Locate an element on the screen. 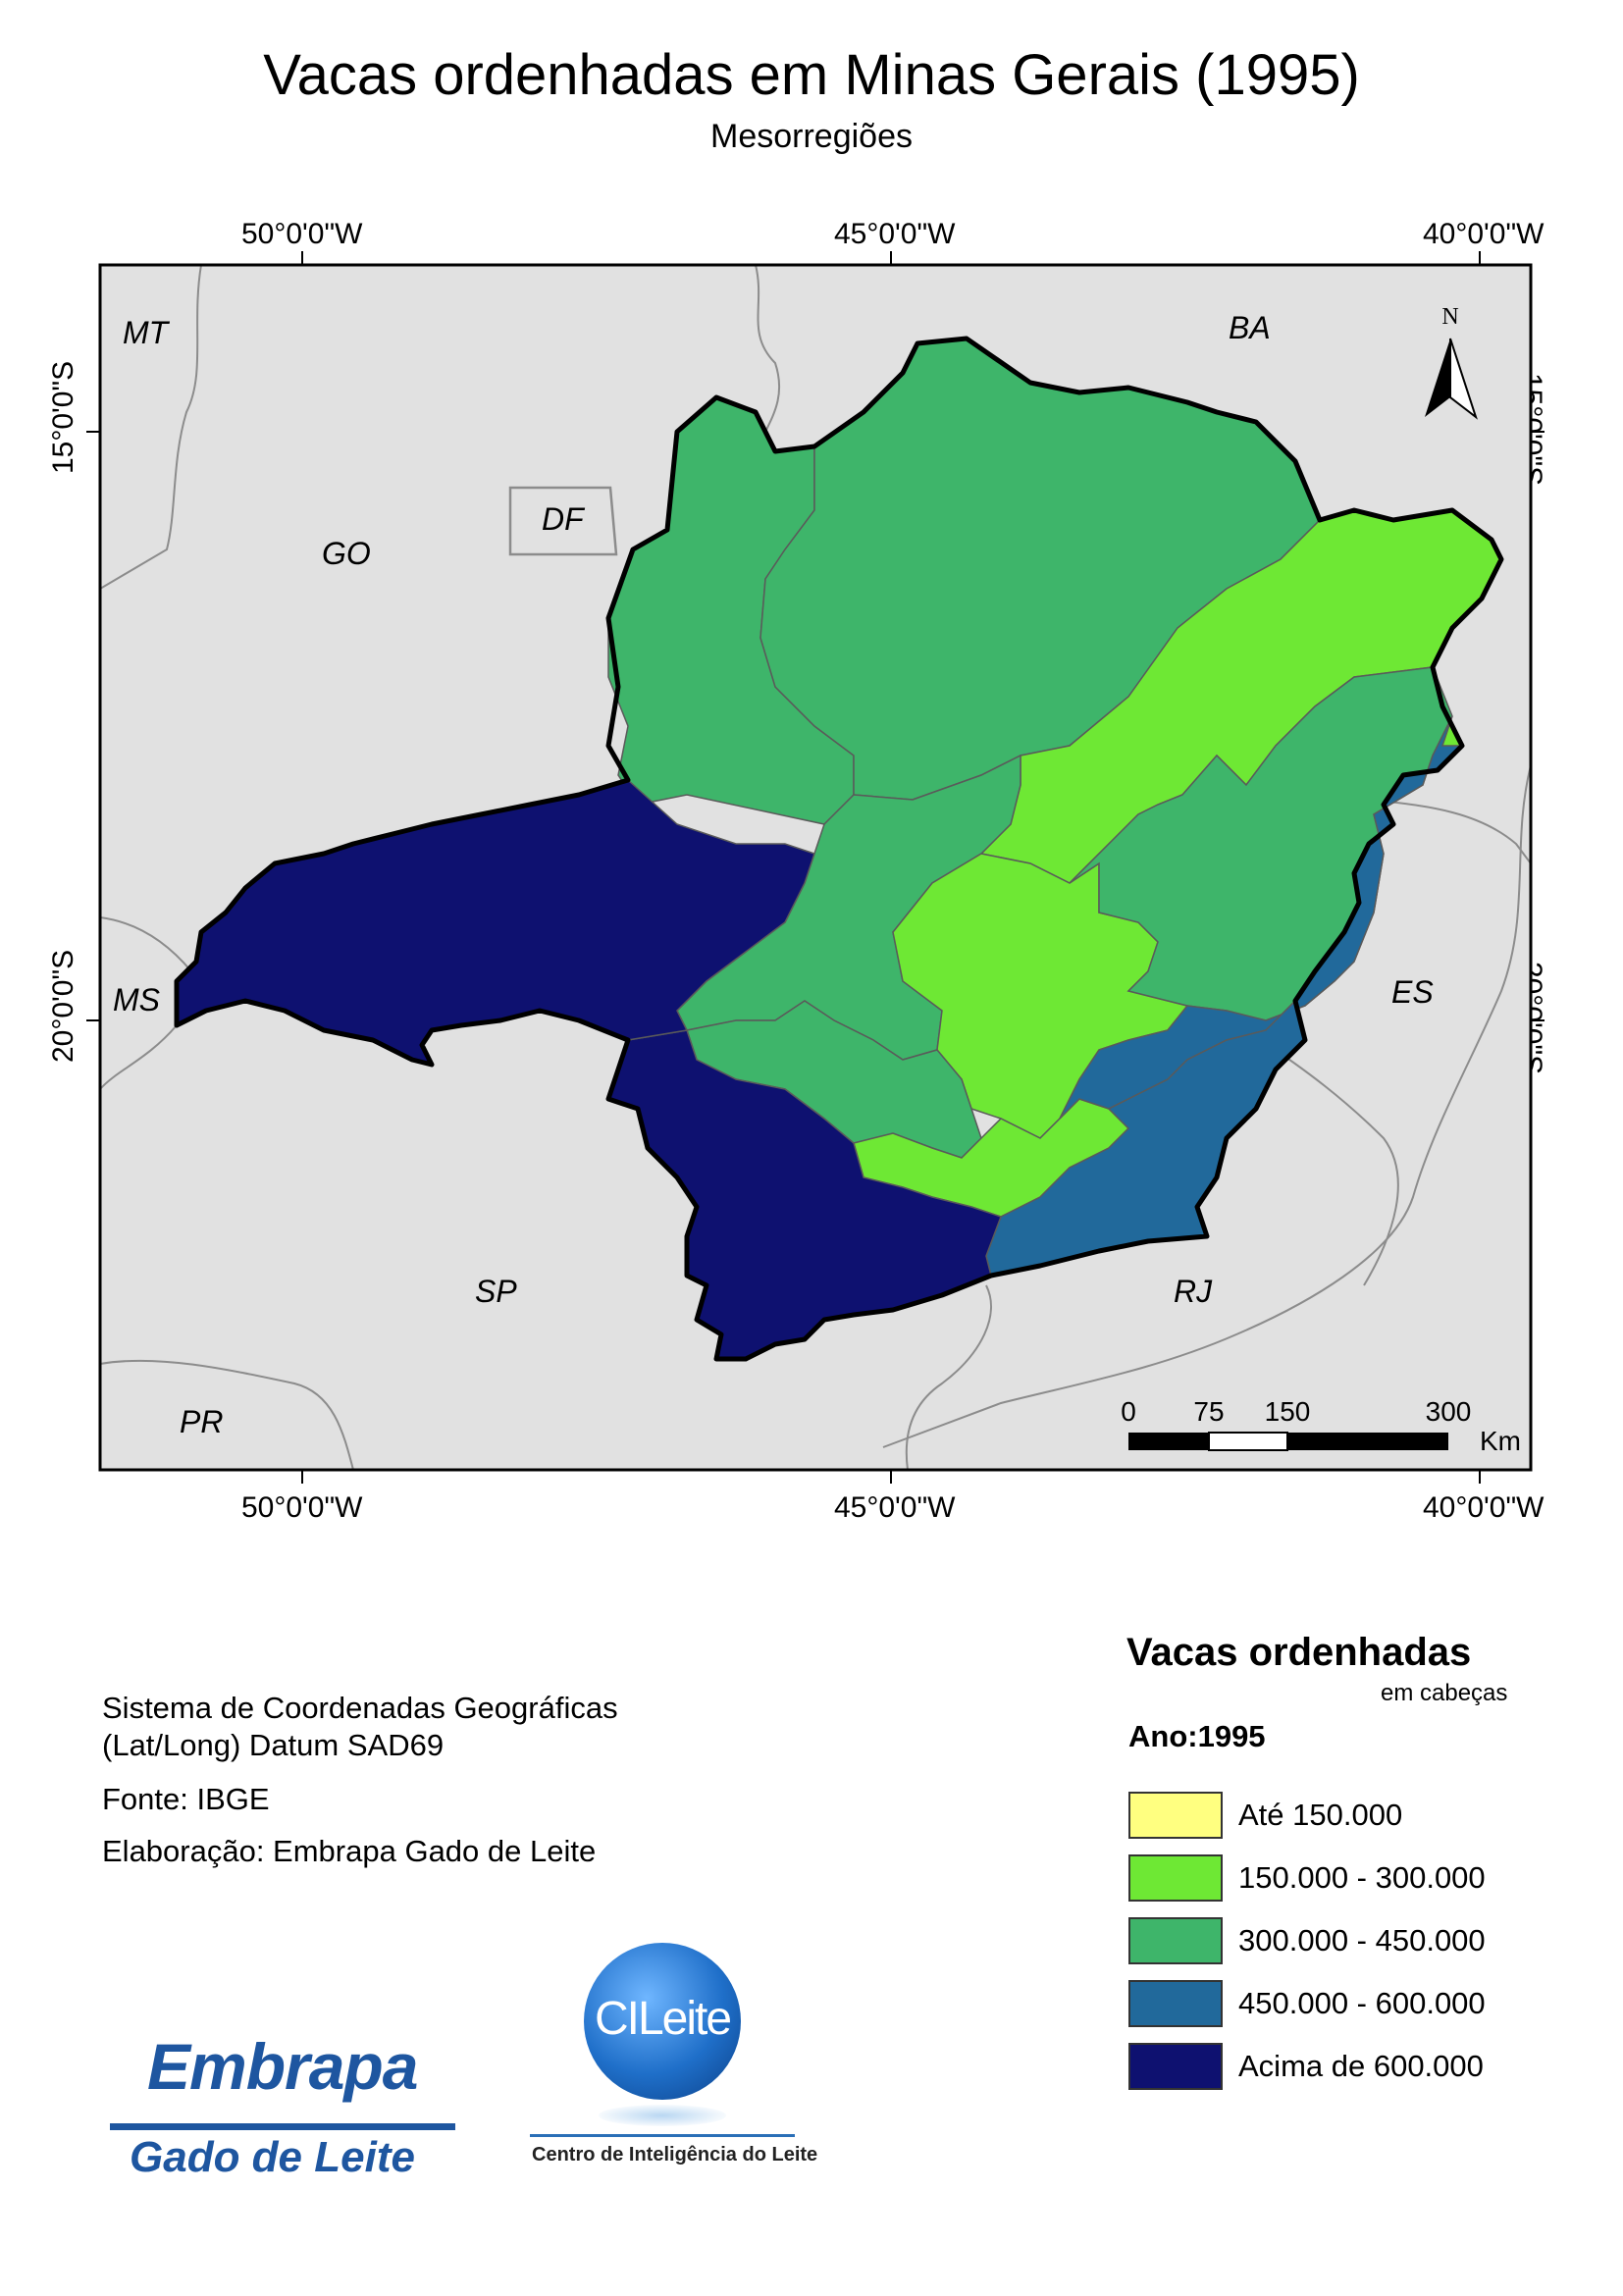 The image size is (1623, 2296). lon-label-bottom-40w: 40°0'0"W is located at coordinates (1483, 1507).